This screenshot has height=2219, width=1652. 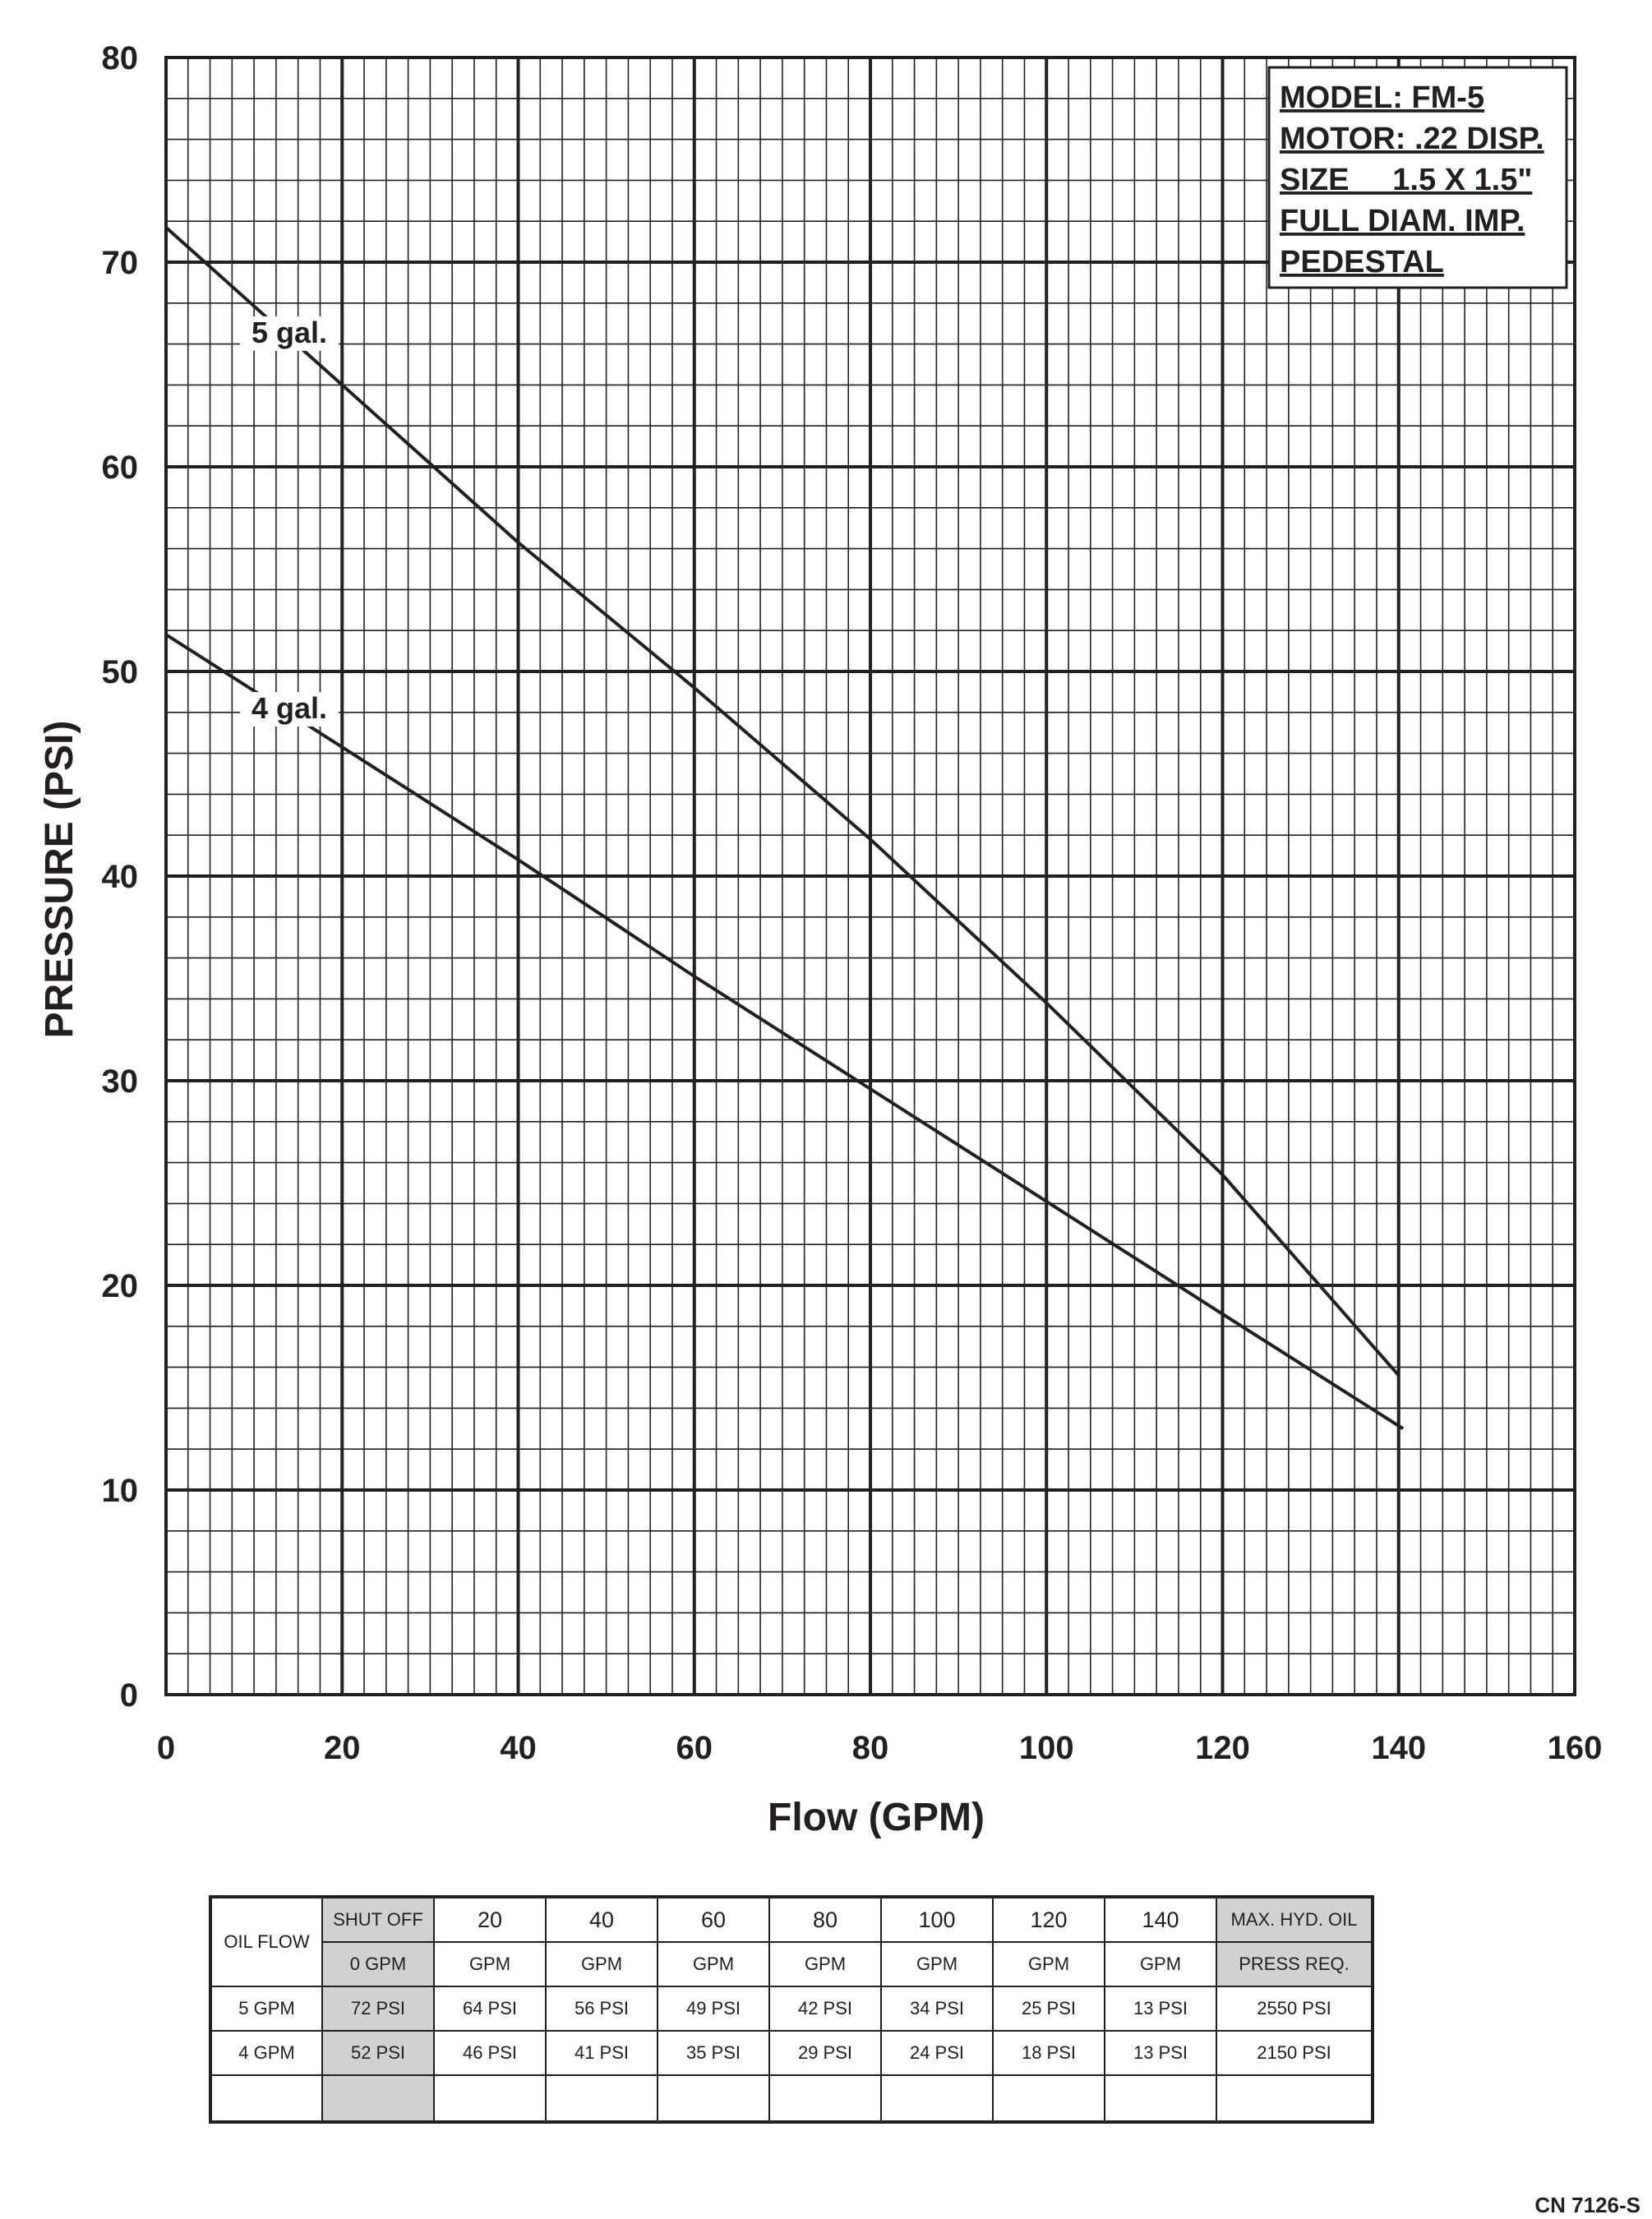 What do you see at coordinates (120, 468) in the screenshot?
I see `y-tick-label: 60` at bounding box center [120, 468].